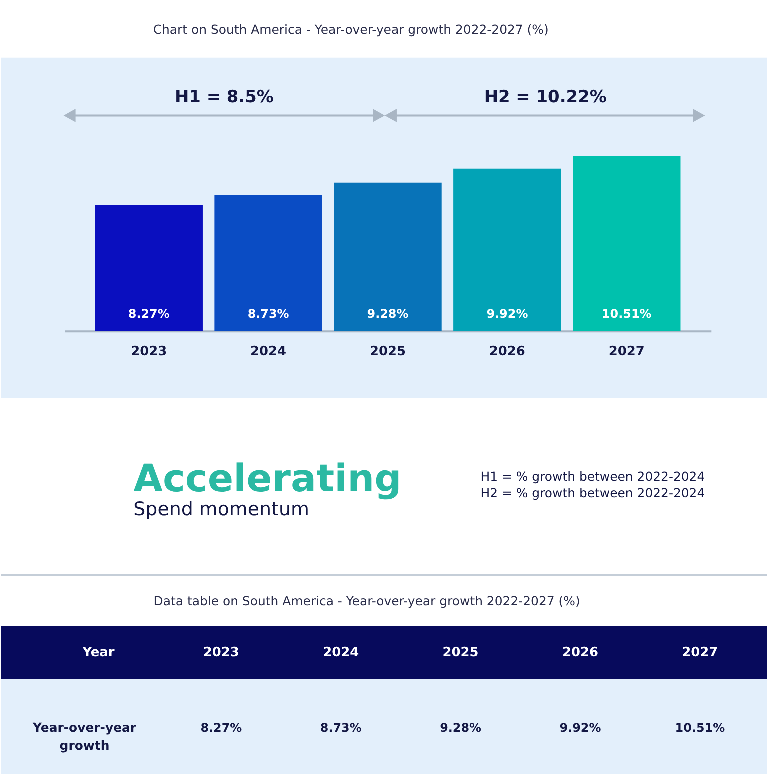 The width and height of the screenshot is (768, 775). What do you see at coordinates (626, 352) in the screenshot?
I see `x-tick-label: 2027` at bounding box center [626, 352].